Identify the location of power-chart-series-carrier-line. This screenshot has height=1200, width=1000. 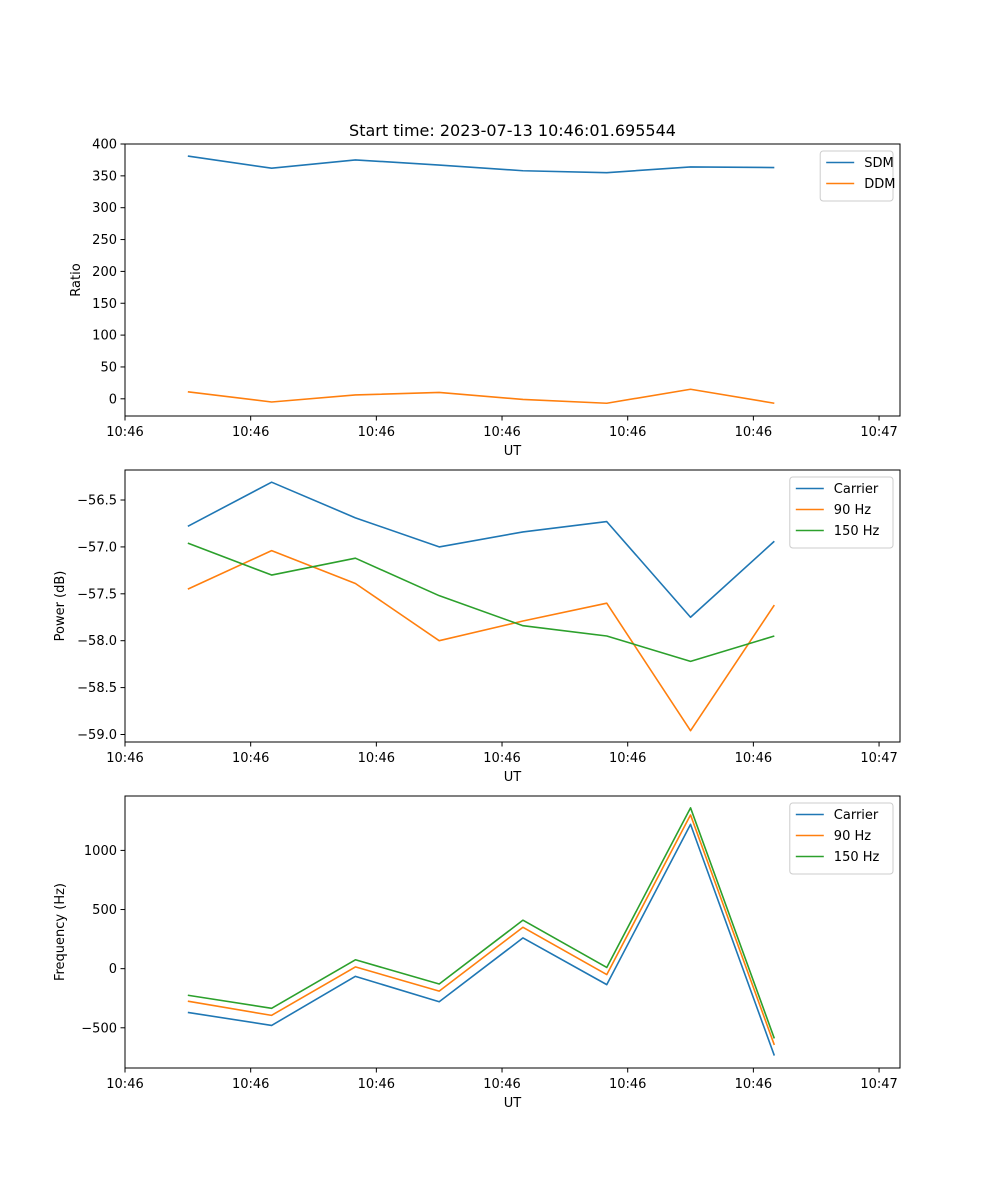
(481, 550).